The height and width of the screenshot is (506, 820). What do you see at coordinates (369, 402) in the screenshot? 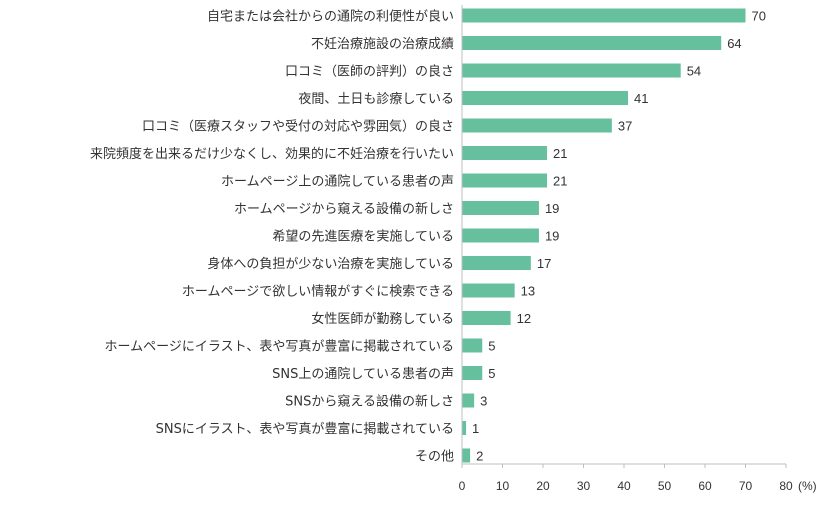
I see `category-label-15: SNSから窺える設備の新しさ` at bounding box center [369, 402].